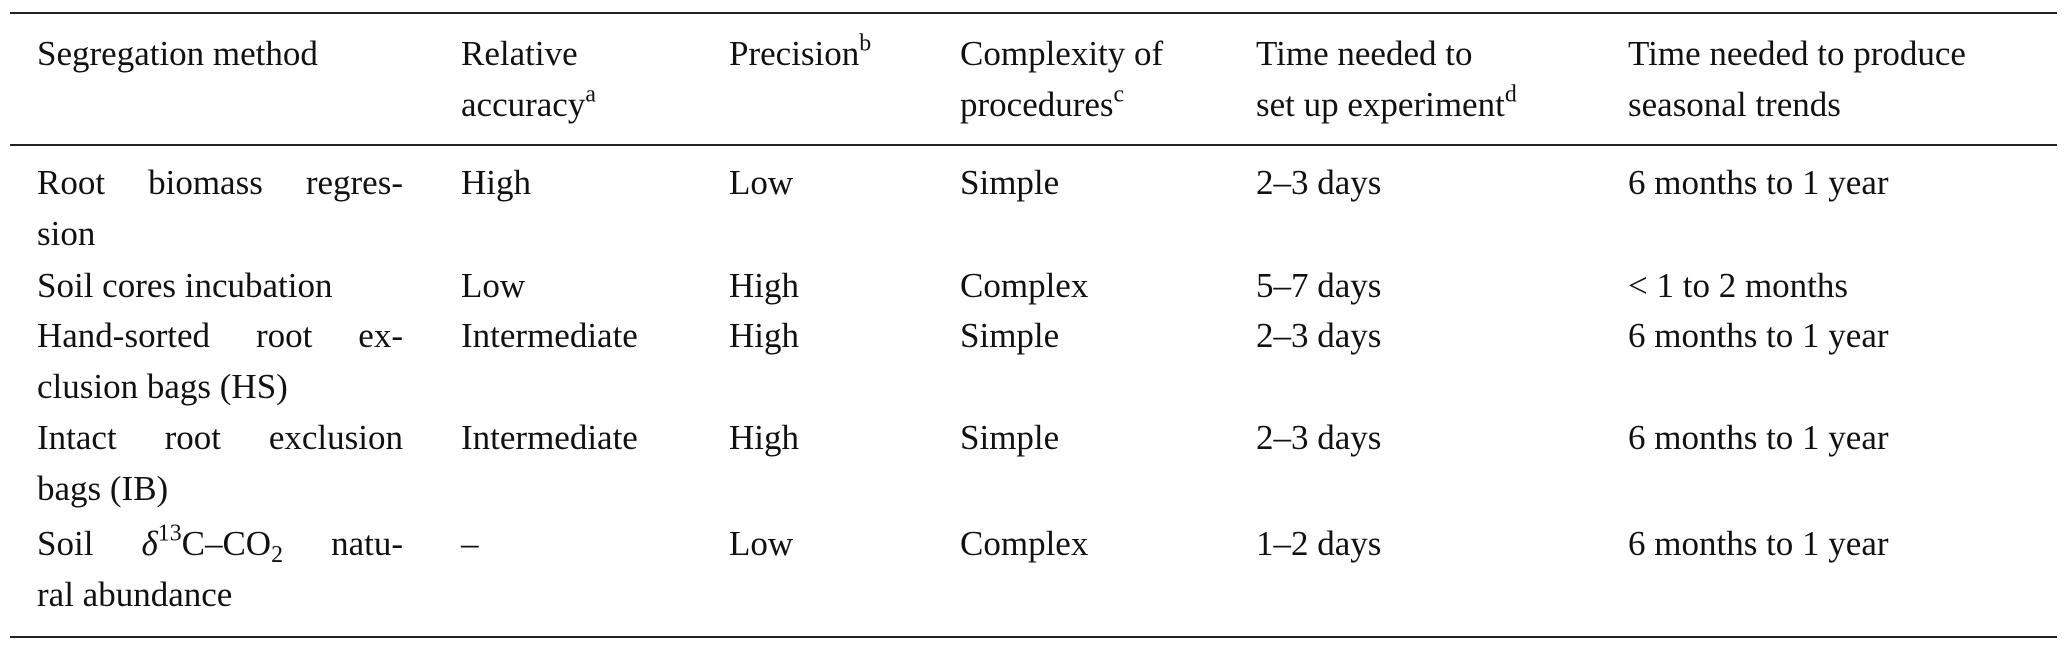  I want to click on text-run: a, so click(590, 94).